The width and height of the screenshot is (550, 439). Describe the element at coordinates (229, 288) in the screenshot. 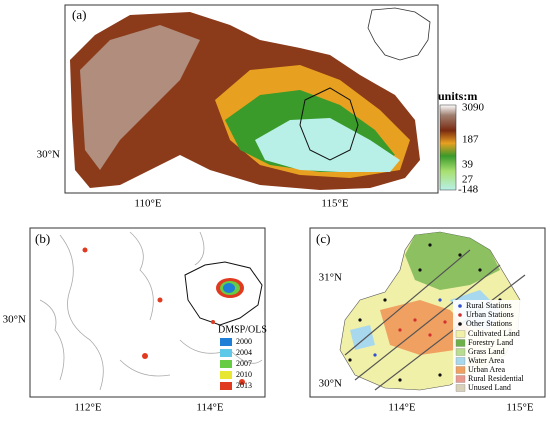

I see `urban-extent` at that location.